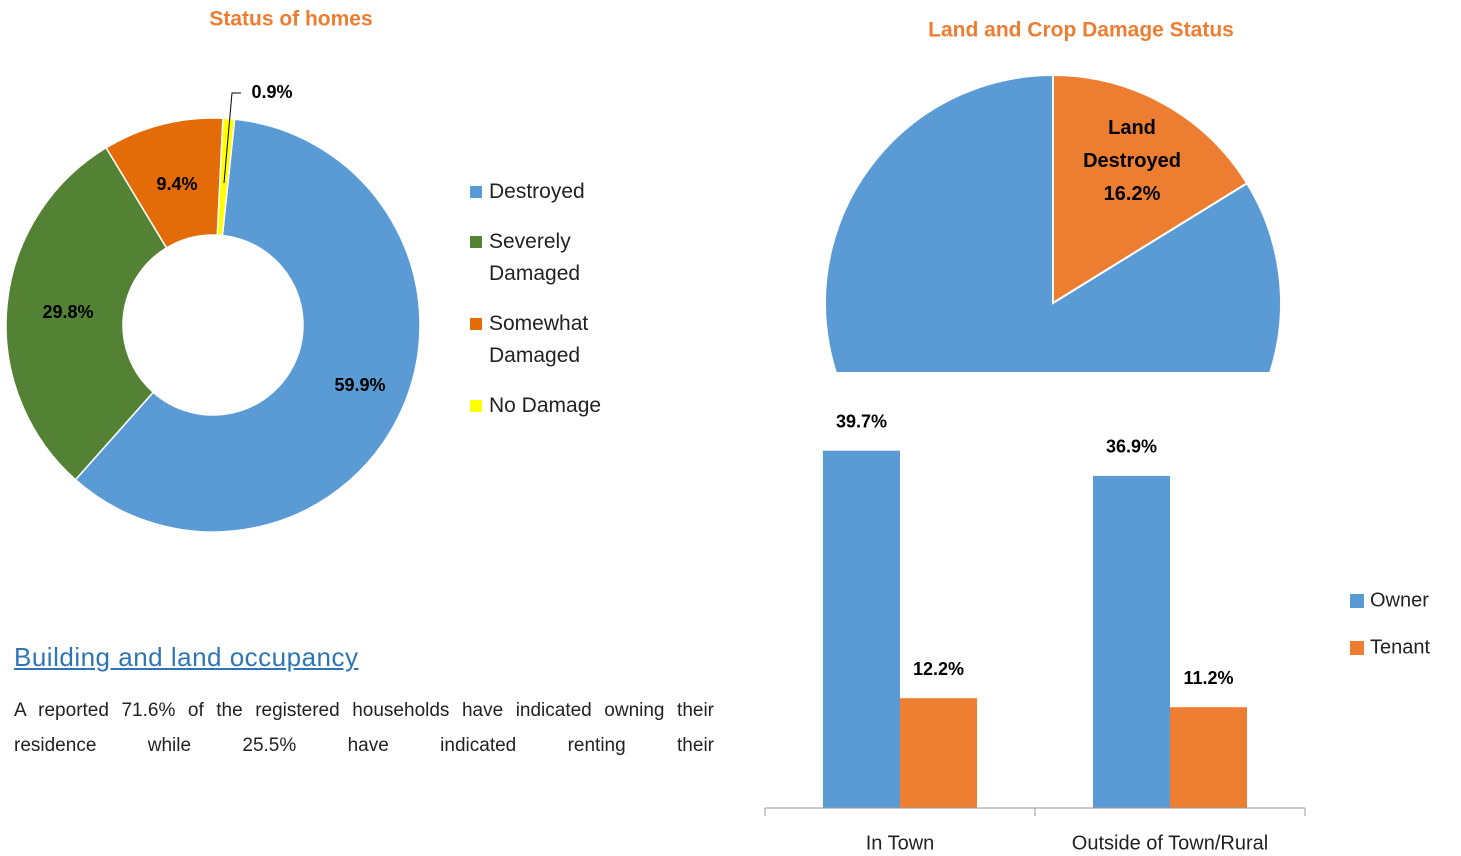 Image resolution: width=1461 pixels, height=856 pixels. What do you see at coordinates (861, 421) in the screenshot?
I see `data-label: 39.7%` at bounding box center [861, 421].